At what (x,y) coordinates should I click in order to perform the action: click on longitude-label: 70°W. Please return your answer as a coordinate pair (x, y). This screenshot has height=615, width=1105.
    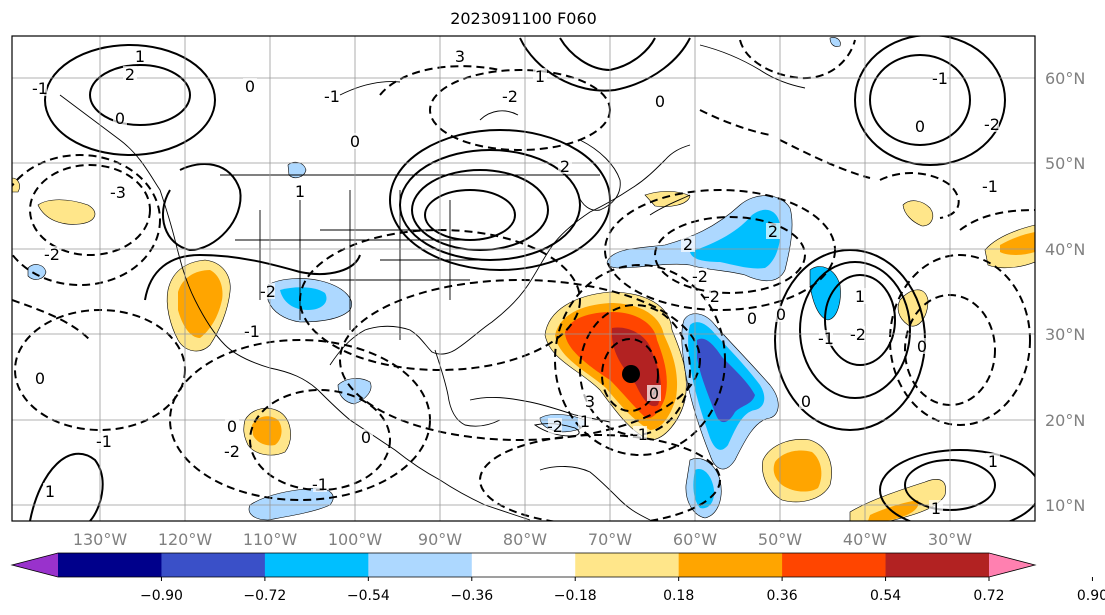
    Looking at the image, I should click on (610, 539).